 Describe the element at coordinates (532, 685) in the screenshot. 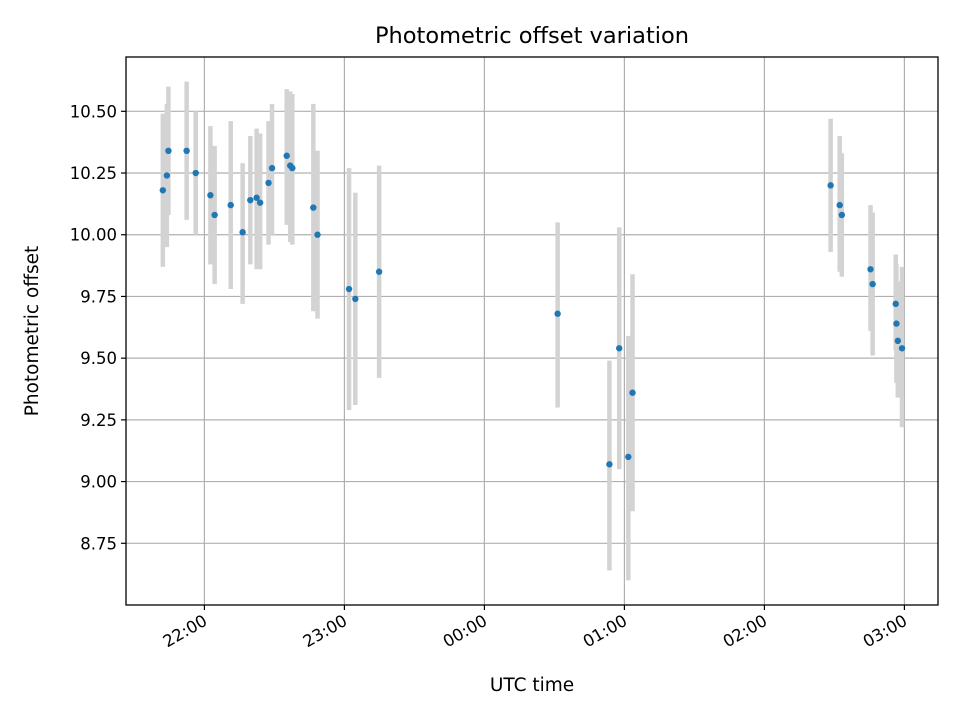

I see `x-axis-label: UTC time` at that location.